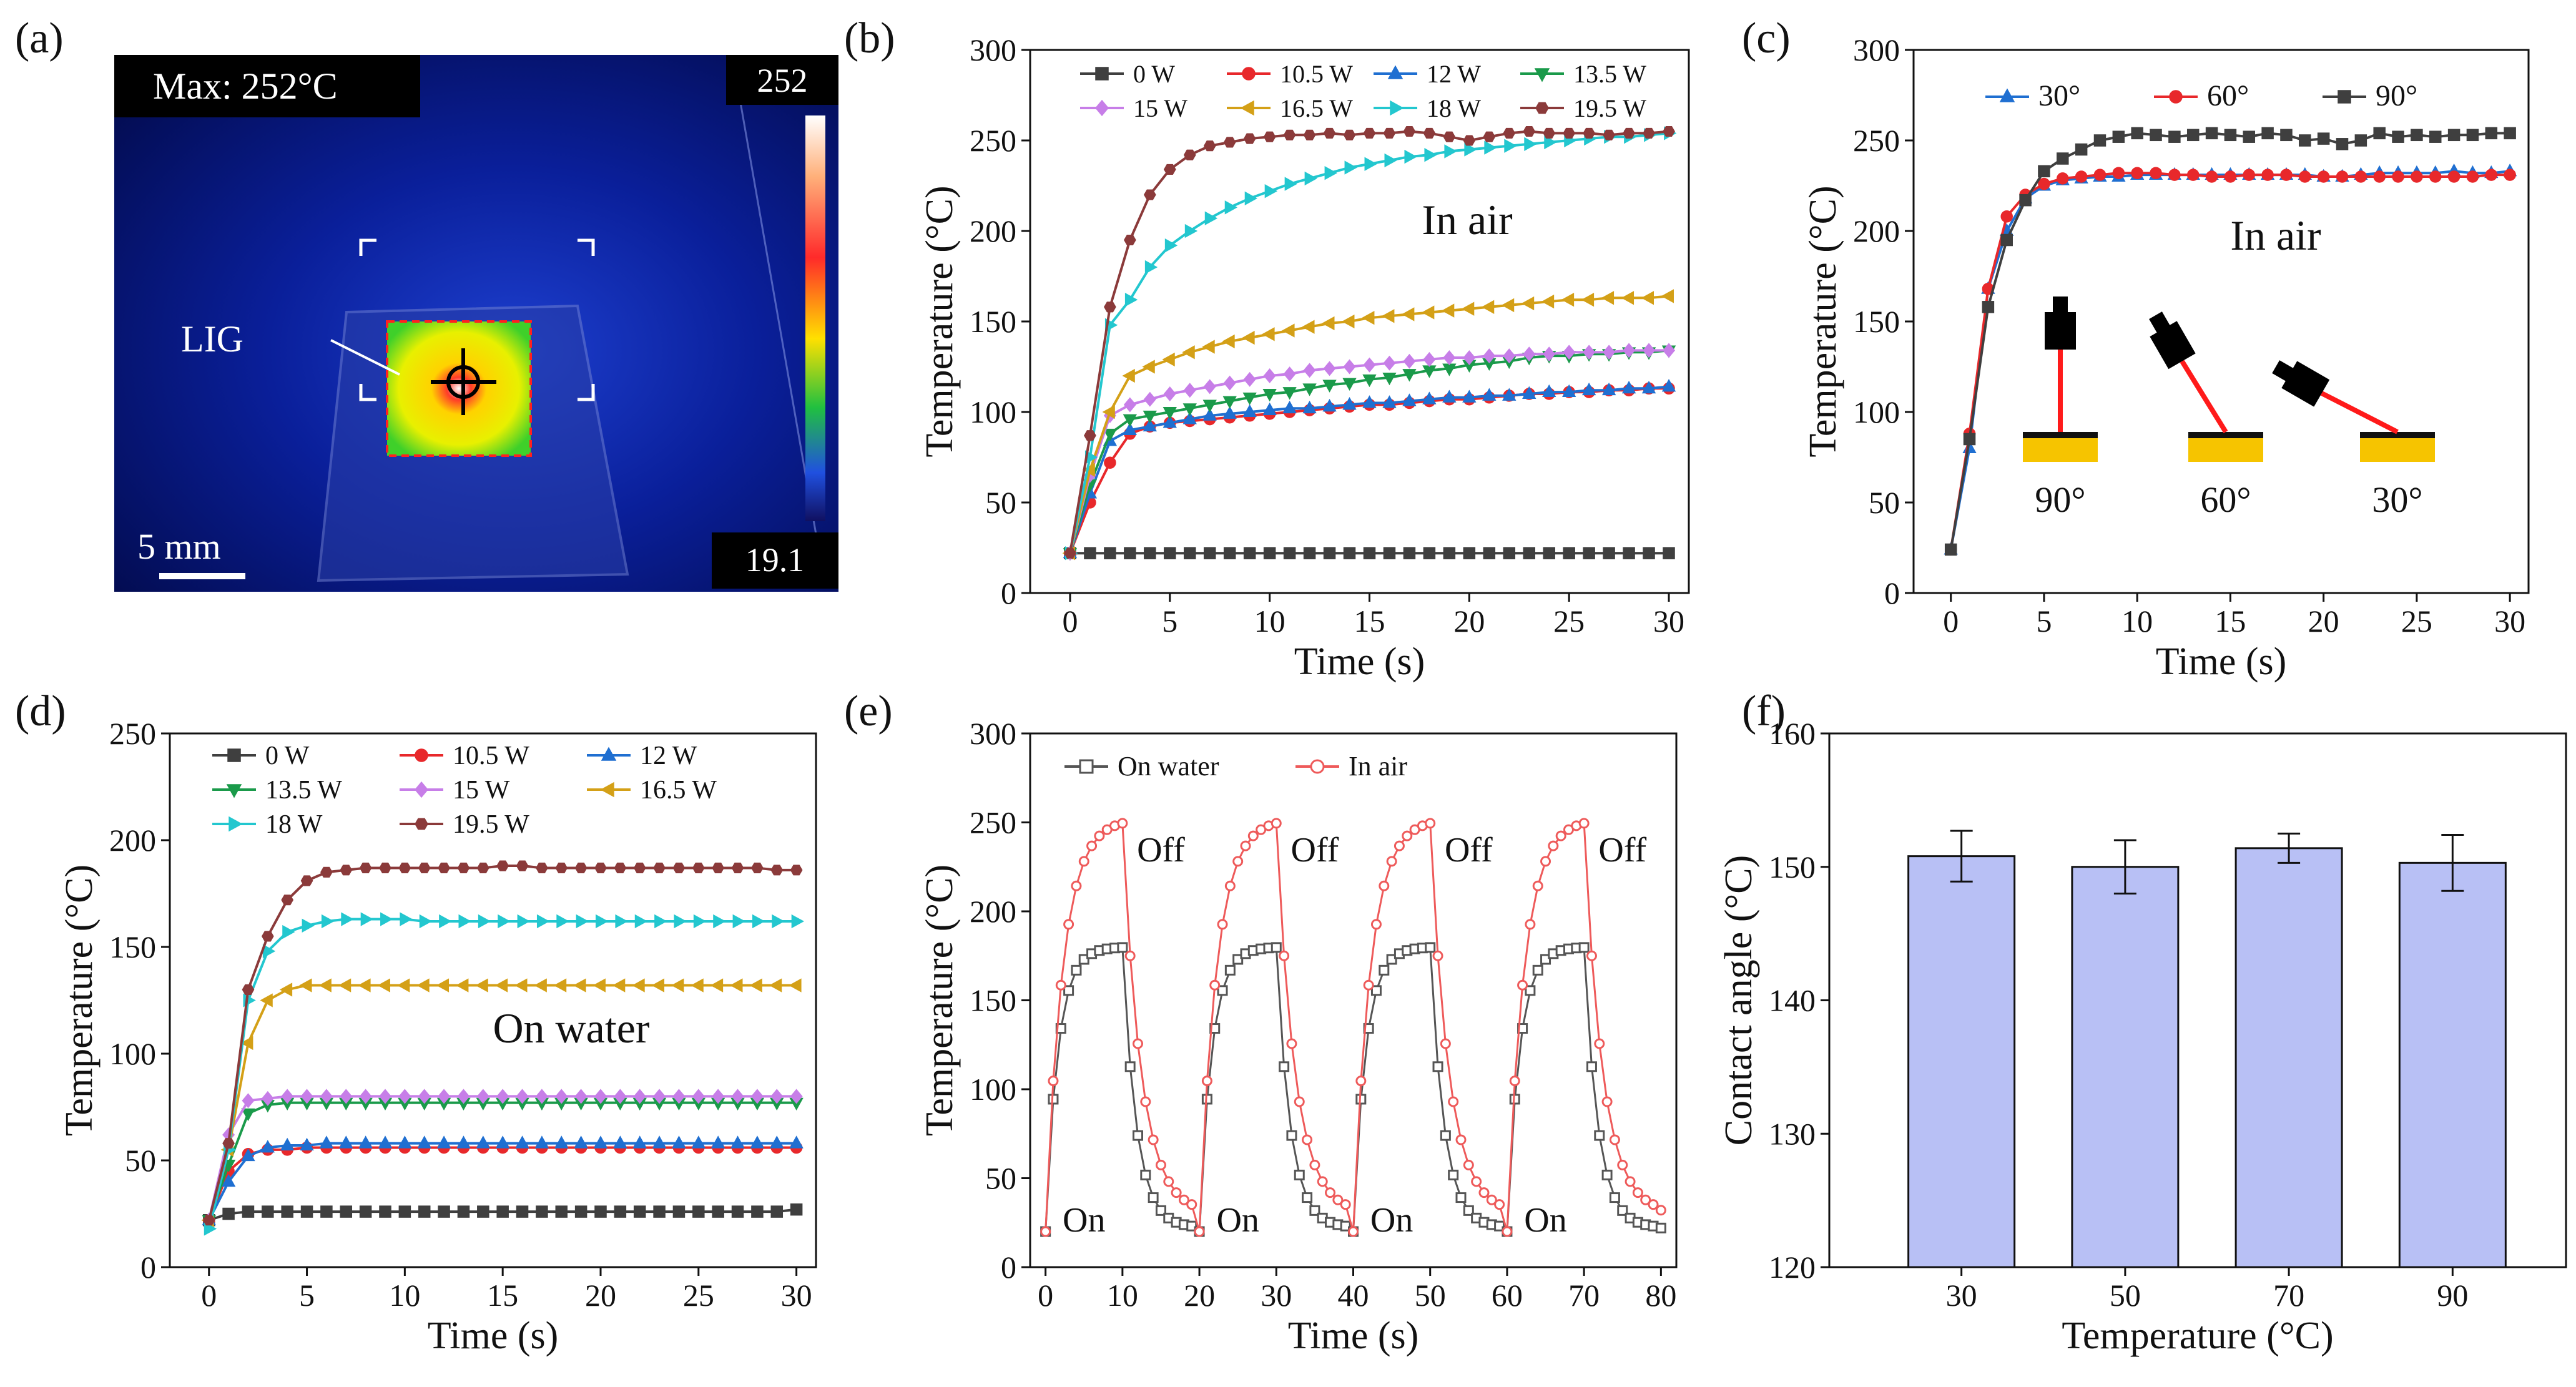  Describe the element at coordinates (2225, 449) in the screenshot. I see `substrate-block` at that location.